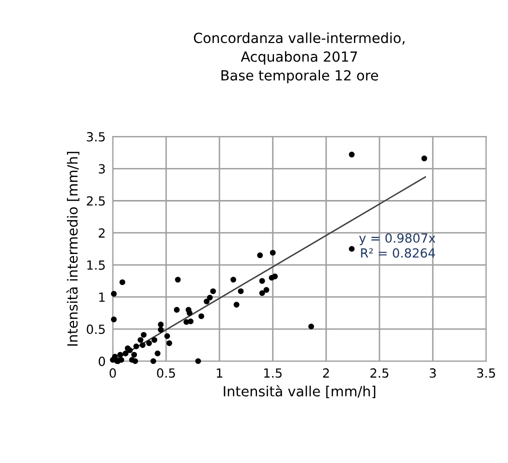  What do you see at coordinates (95, 137) in the screenshot?
I see `y-tick-label: 3.5` at bounding box center [95, 137].